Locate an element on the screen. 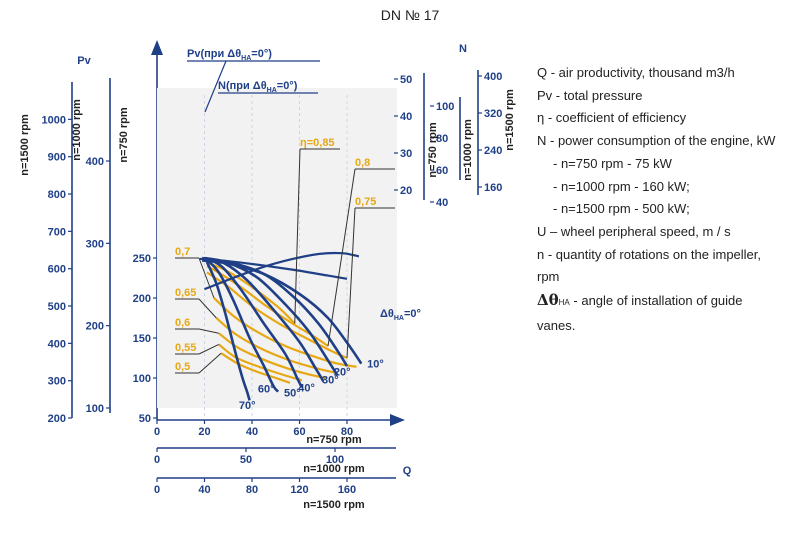  pv-annotation-main: Pv(при Δθ is located at coordinates (214, 54).